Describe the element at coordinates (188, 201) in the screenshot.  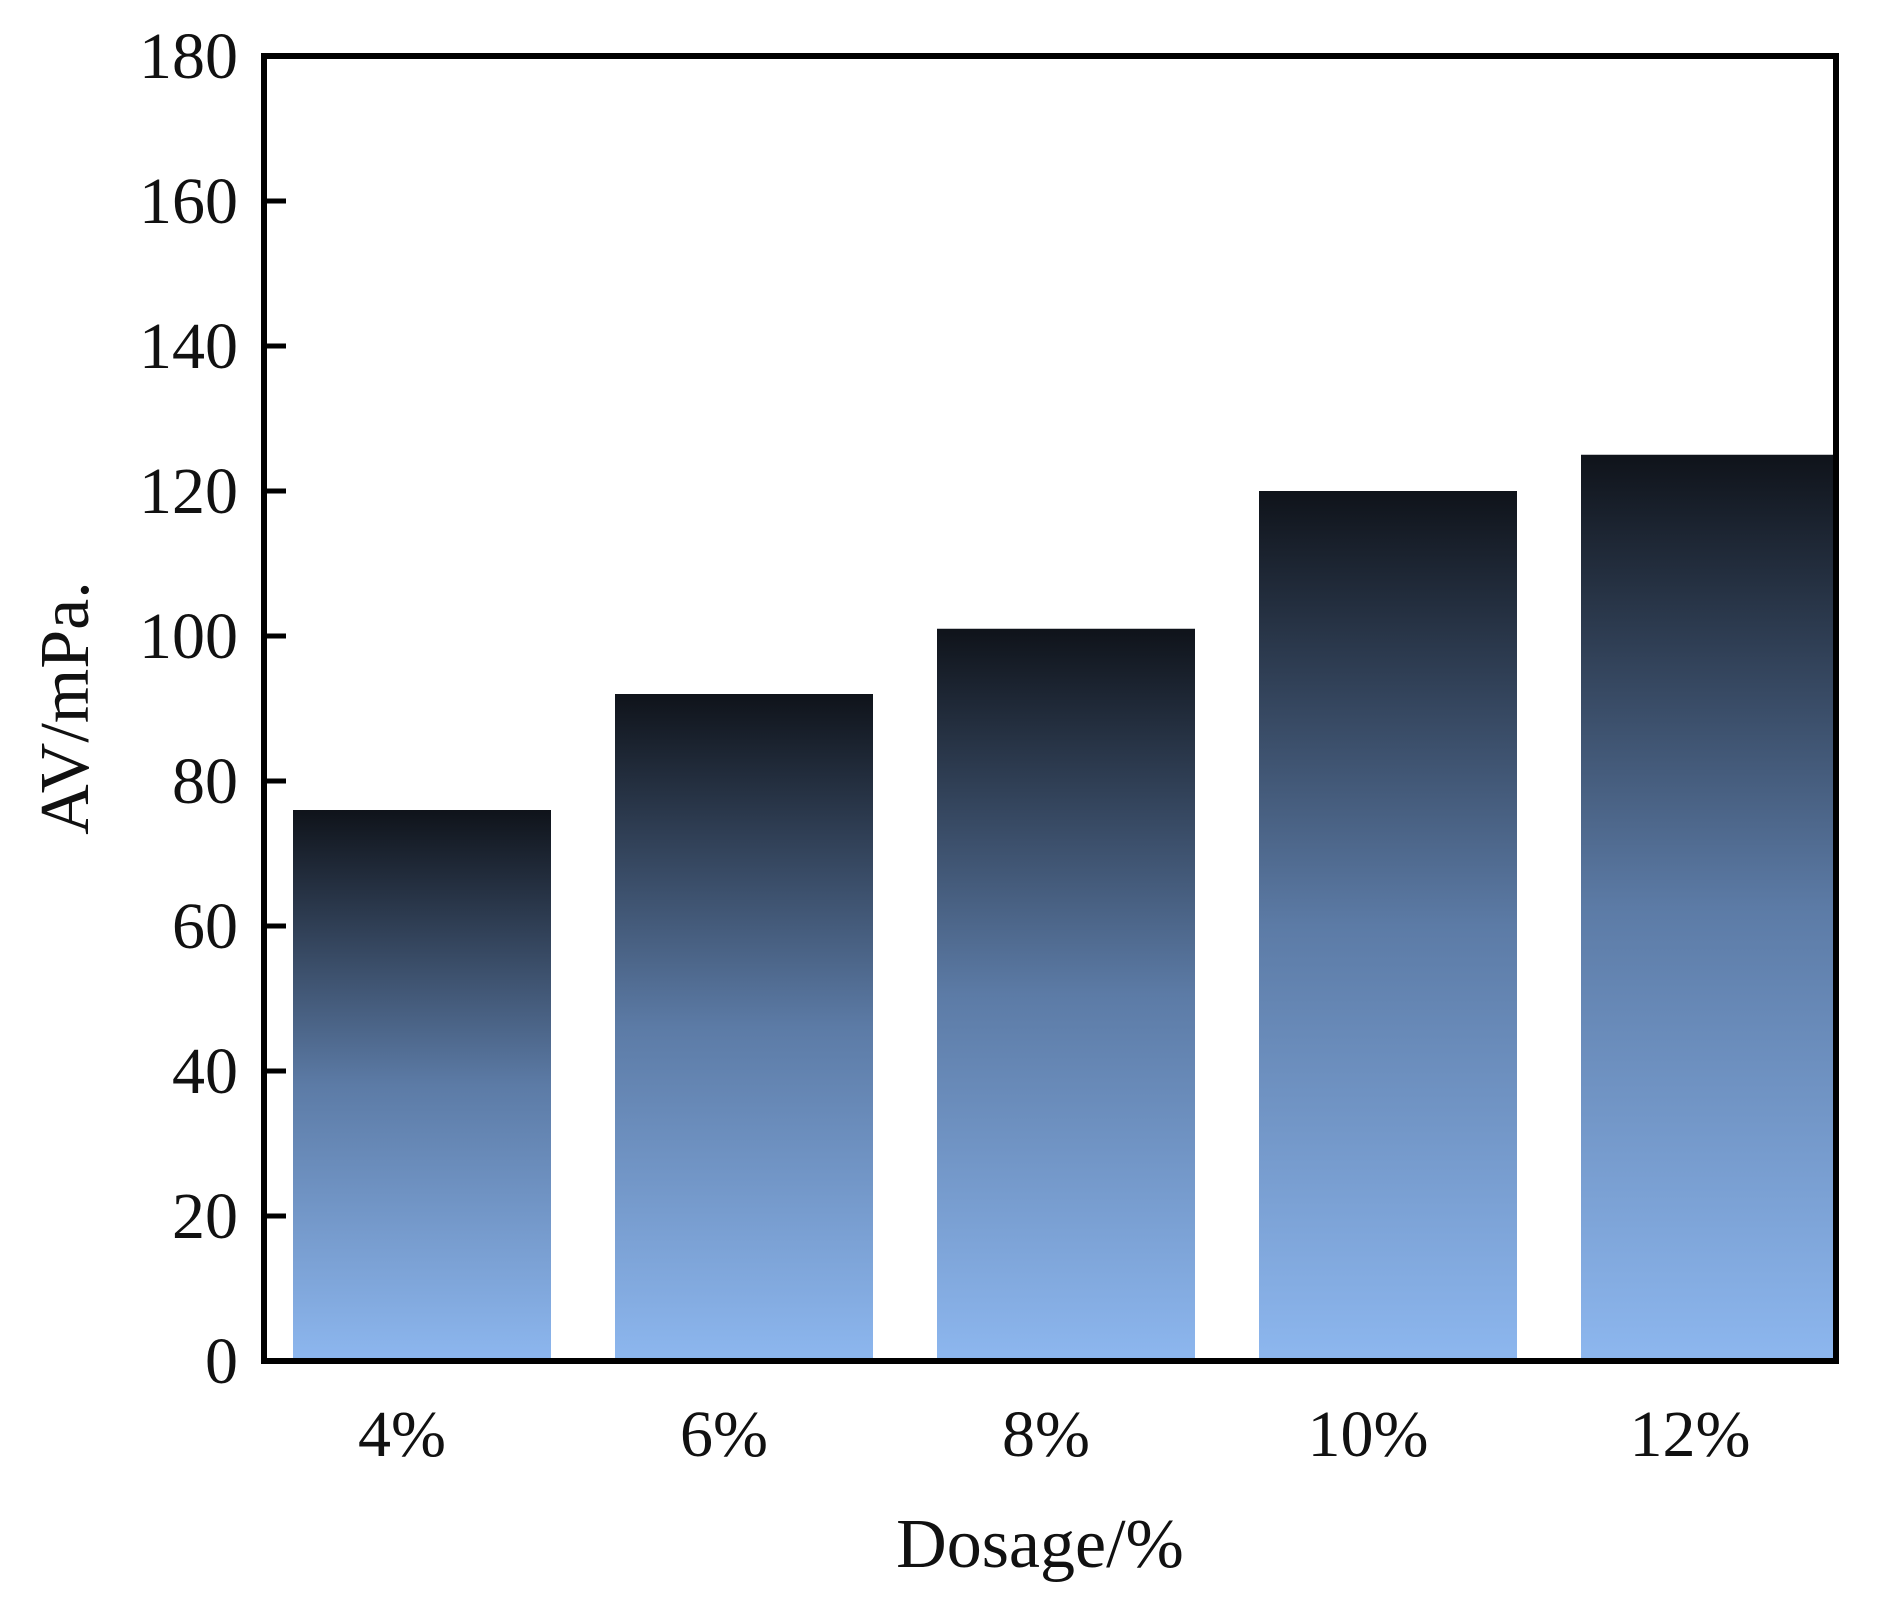
I see `y-tick-label: 160` at that location.